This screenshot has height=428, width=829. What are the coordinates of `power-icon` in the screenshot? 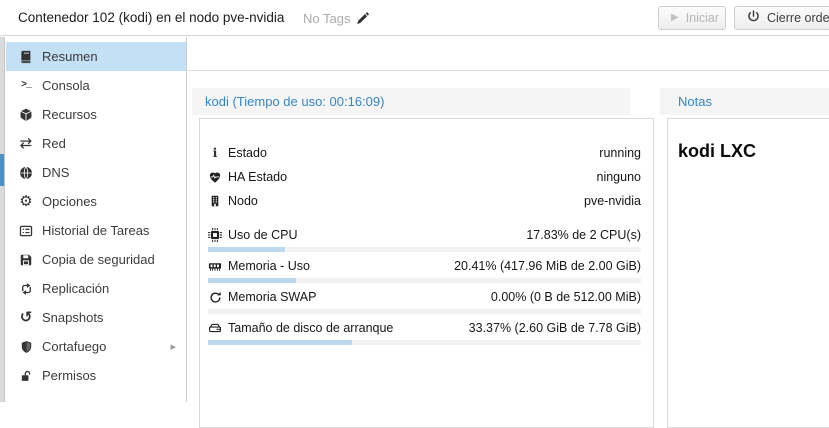 It's located at (753, 18).